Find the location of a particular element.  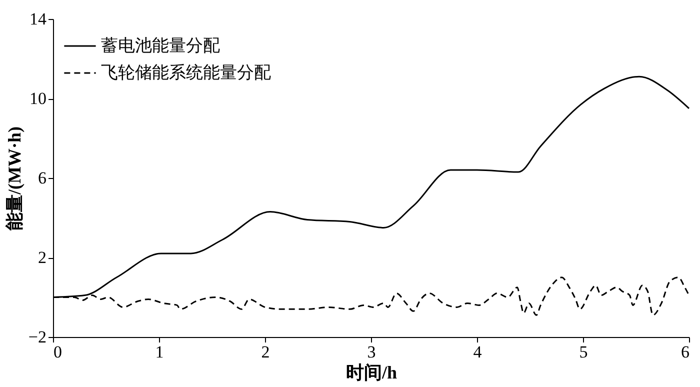

x-tick-label: 3 is located at coordinates (371, 352).